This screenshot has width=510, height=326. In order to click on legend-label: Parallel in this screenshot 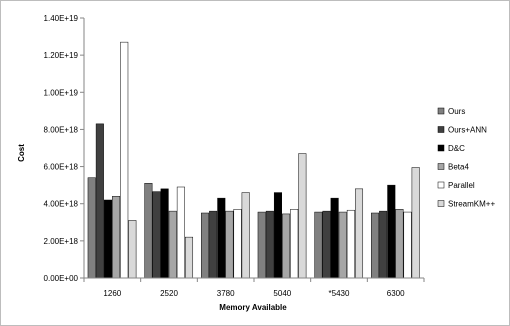, I will do `click(461, 185)`.